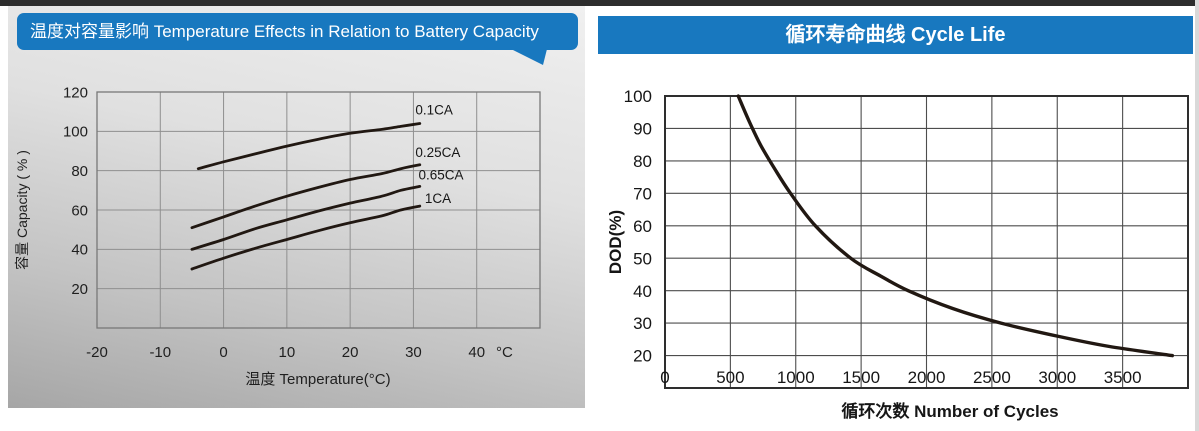 Image resolution: width=1199 pixels, height=431 pixels. Describe the element at coordinates (75, 92) in the screenshot. I see `svg-text: 120` at that location.